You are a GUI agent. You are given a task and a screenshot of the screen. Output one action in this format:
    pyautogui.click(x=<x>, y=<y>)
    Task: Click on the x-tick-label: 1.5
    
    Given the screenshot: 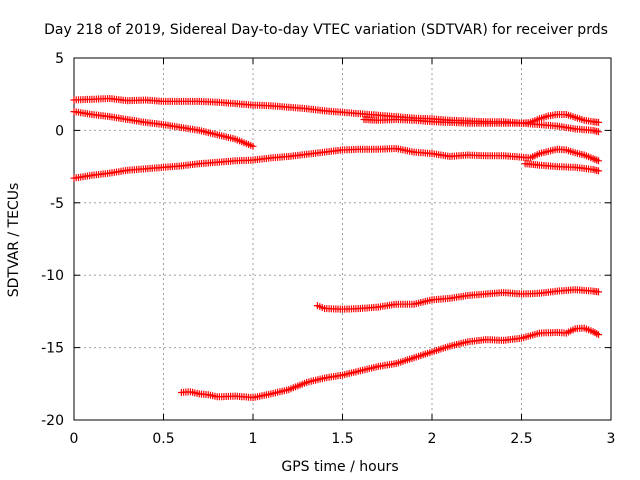 What is the action you would take?
    pyautogui.click(x=342, y=439)
    